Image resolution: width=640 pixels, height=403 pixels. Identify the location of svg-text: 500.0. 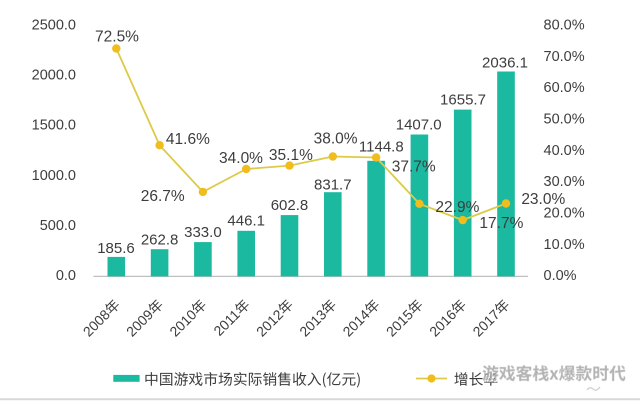
(58, 226).